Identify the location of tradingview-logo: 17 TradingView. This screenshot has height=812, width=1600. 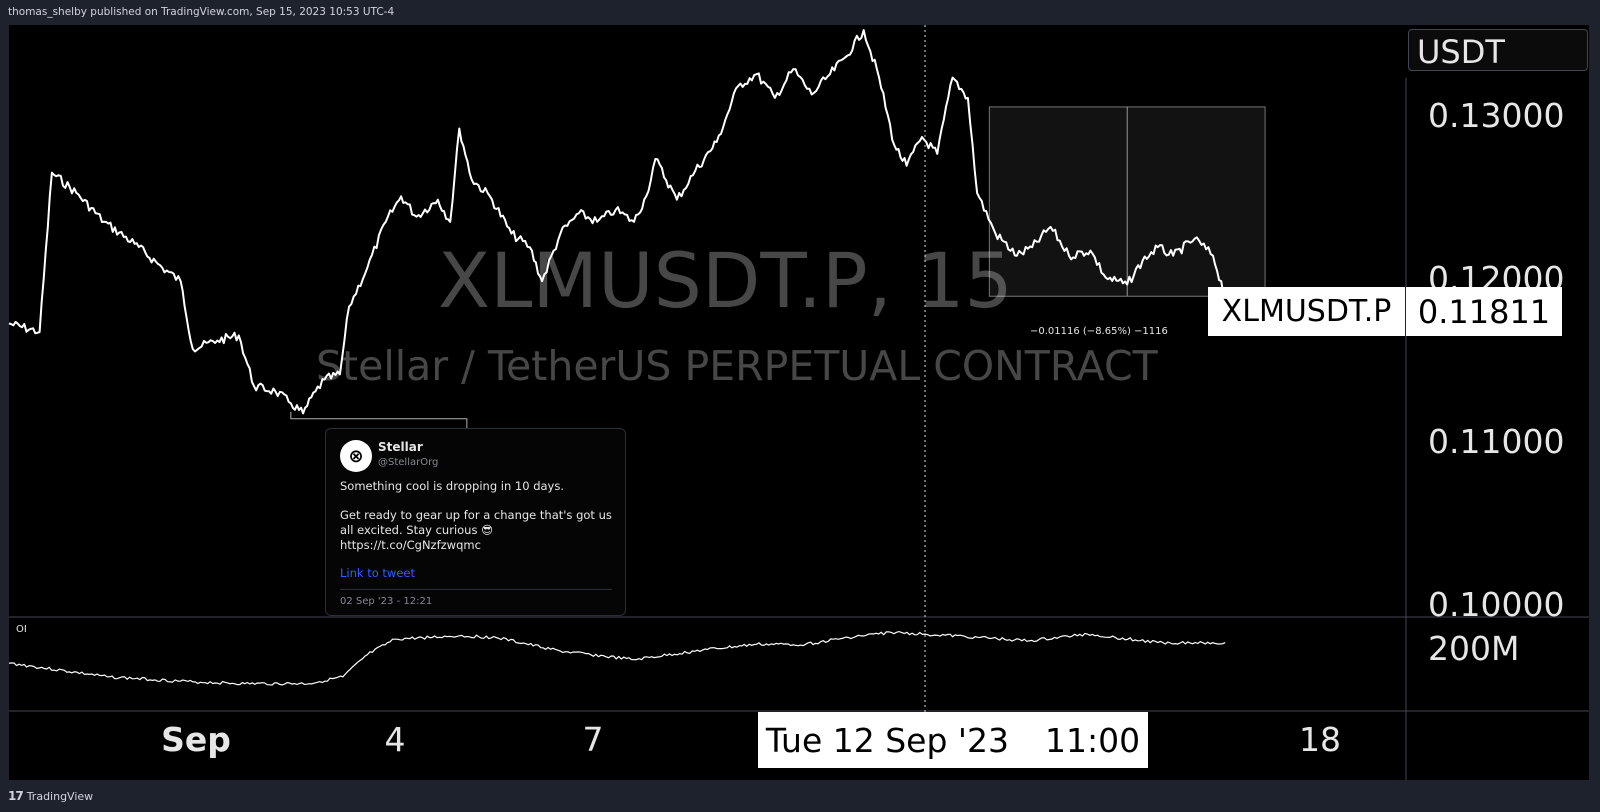
(50, 796).